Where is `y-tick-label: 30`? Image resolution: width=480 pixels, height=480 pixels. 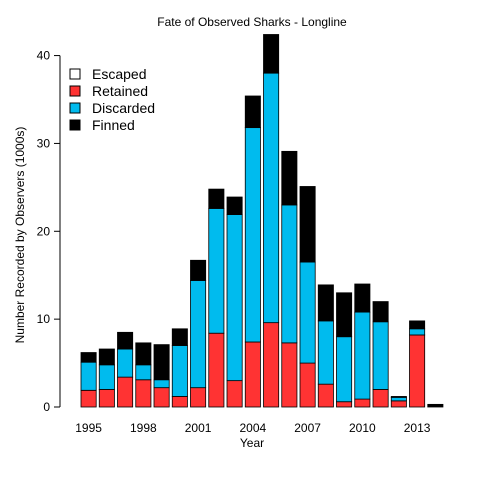
y-tick-label: 30 is located at coordinates (44, 143).